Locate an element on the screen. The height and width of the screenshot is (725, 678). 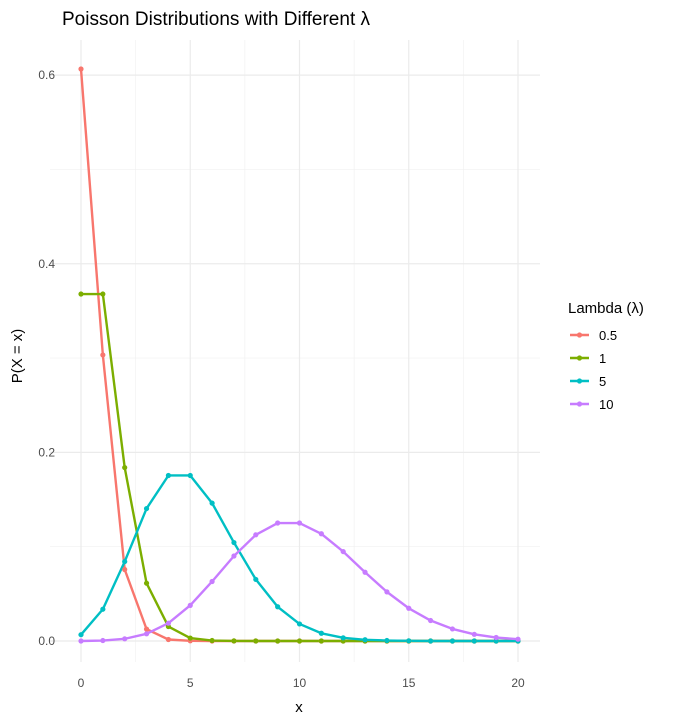
legend-label: 0.5 is located at coordinates (608, 335).